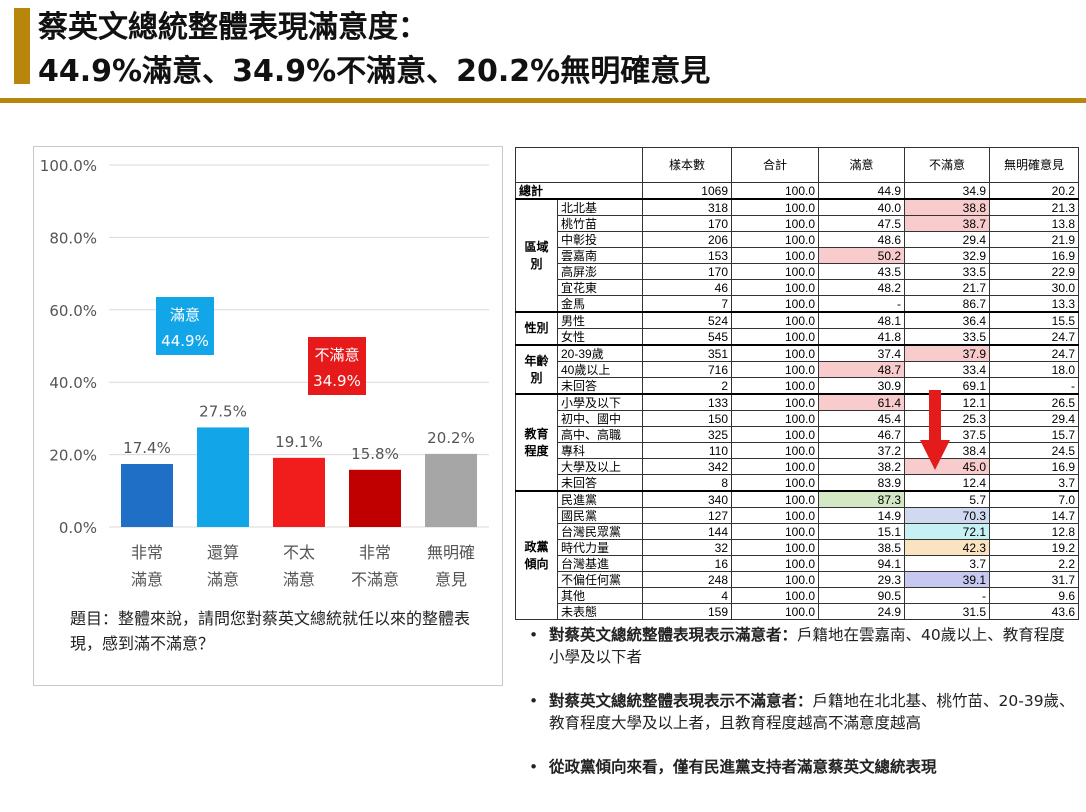 This screenshot has width=1086, height=812. Describe the element at coordinates (336, 355) in the screenshot. I see `annotation-label: 不滿意` at that location.